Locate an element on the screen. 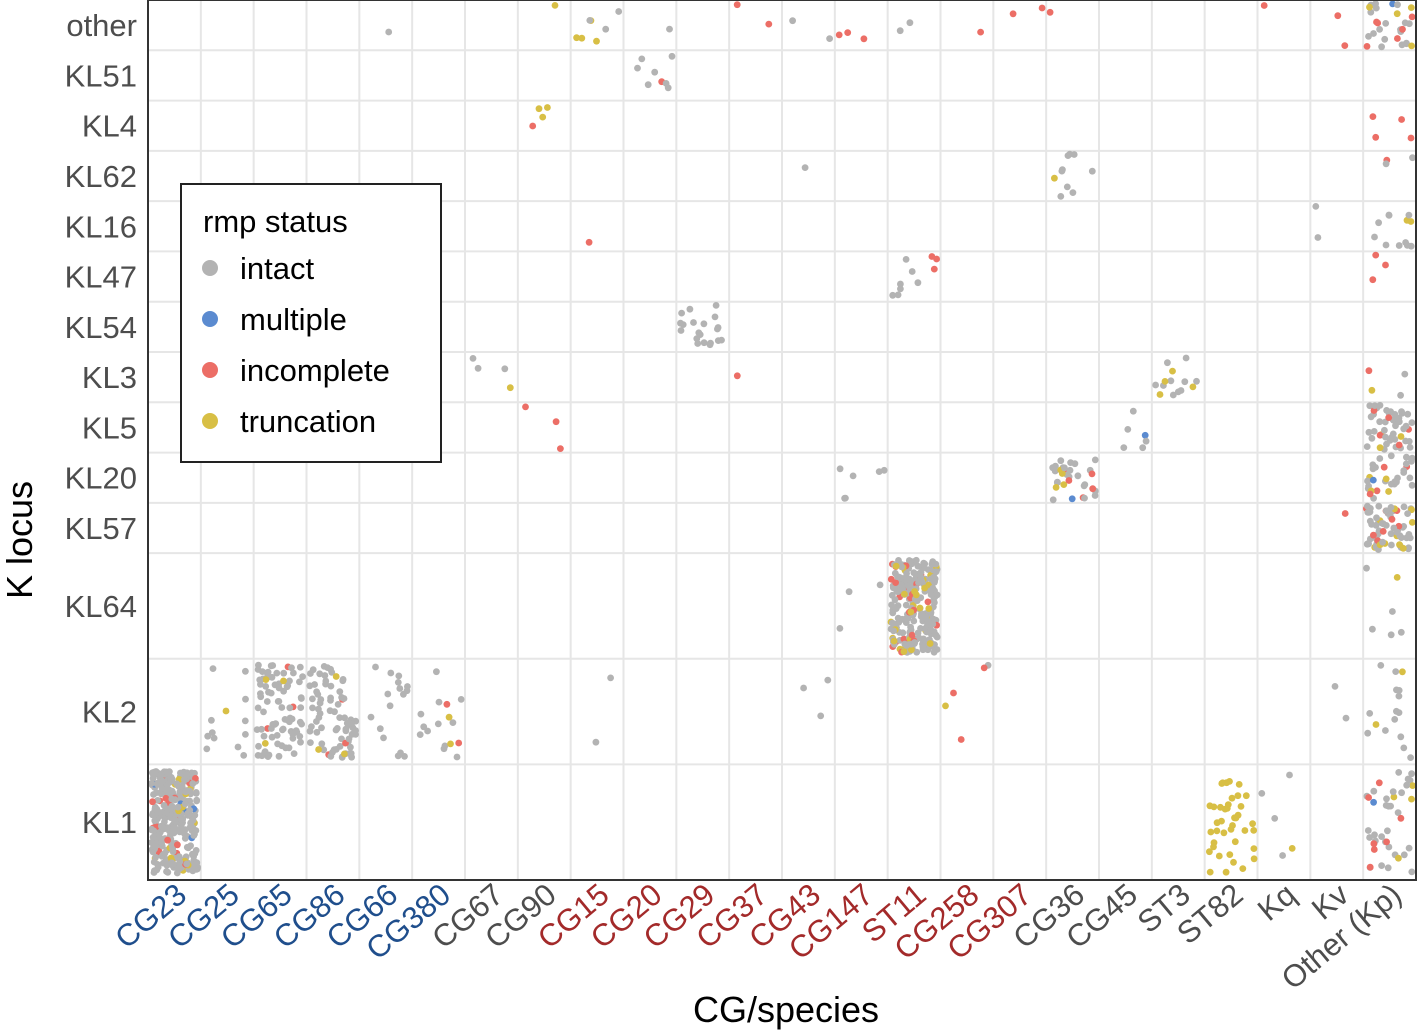 Image resolution: width=1418 pixels, height=1032 pixels. legend-label-intact: intact is located at coordinates (277, 268).